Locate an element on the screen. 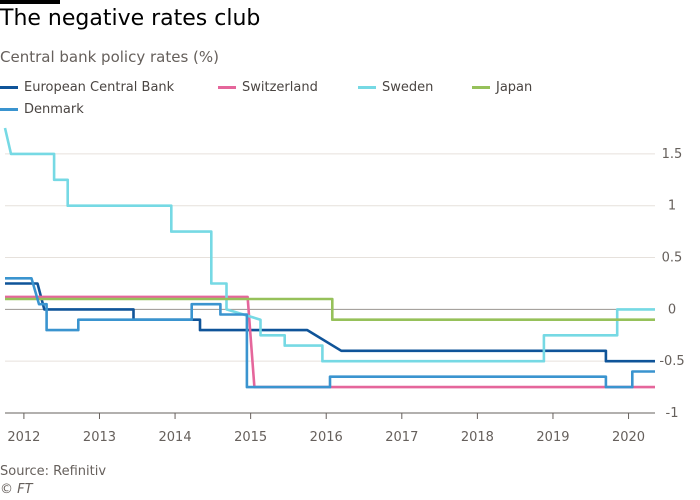 The height and width of the screenshot is (500, 700). x-tick-label: 2016 is located at coordinates (326, 437).